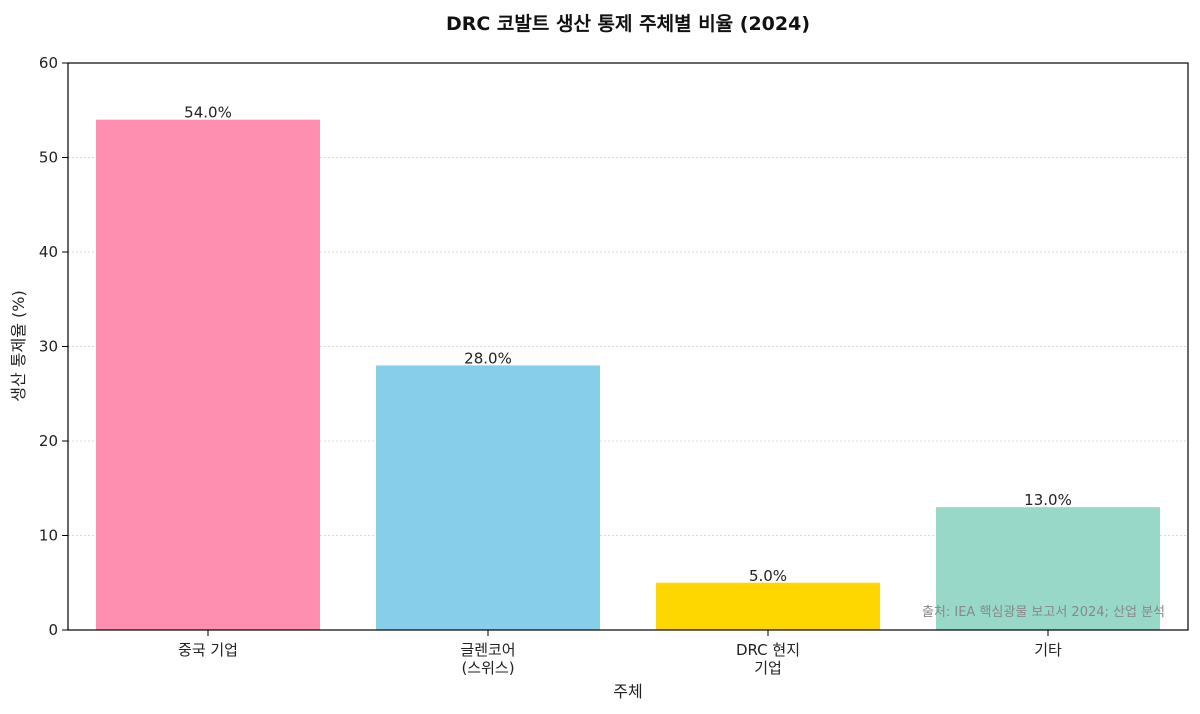  Describe the element at coordinates (48, 158) in the screenshot. I see `y-tick-label: 50` at that location.